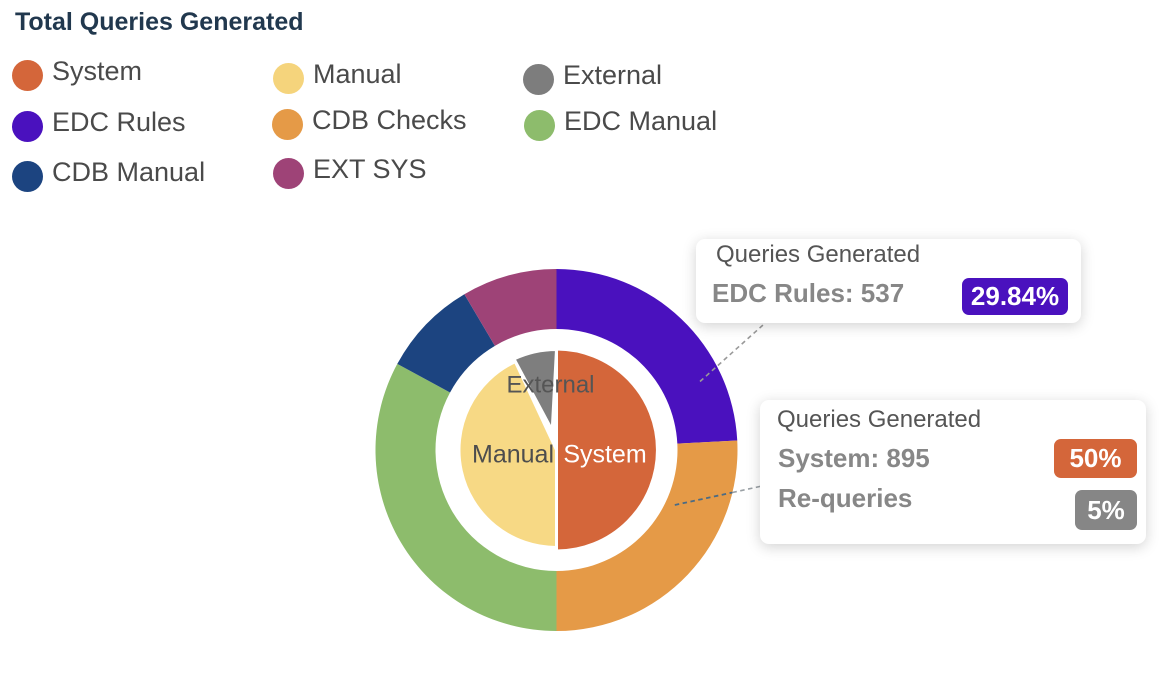 The image size is (1159, 685). What do you see at coordinates (550, 385) in the screenshot?
I see `svg-text: External` at bounding box center [550, 385].